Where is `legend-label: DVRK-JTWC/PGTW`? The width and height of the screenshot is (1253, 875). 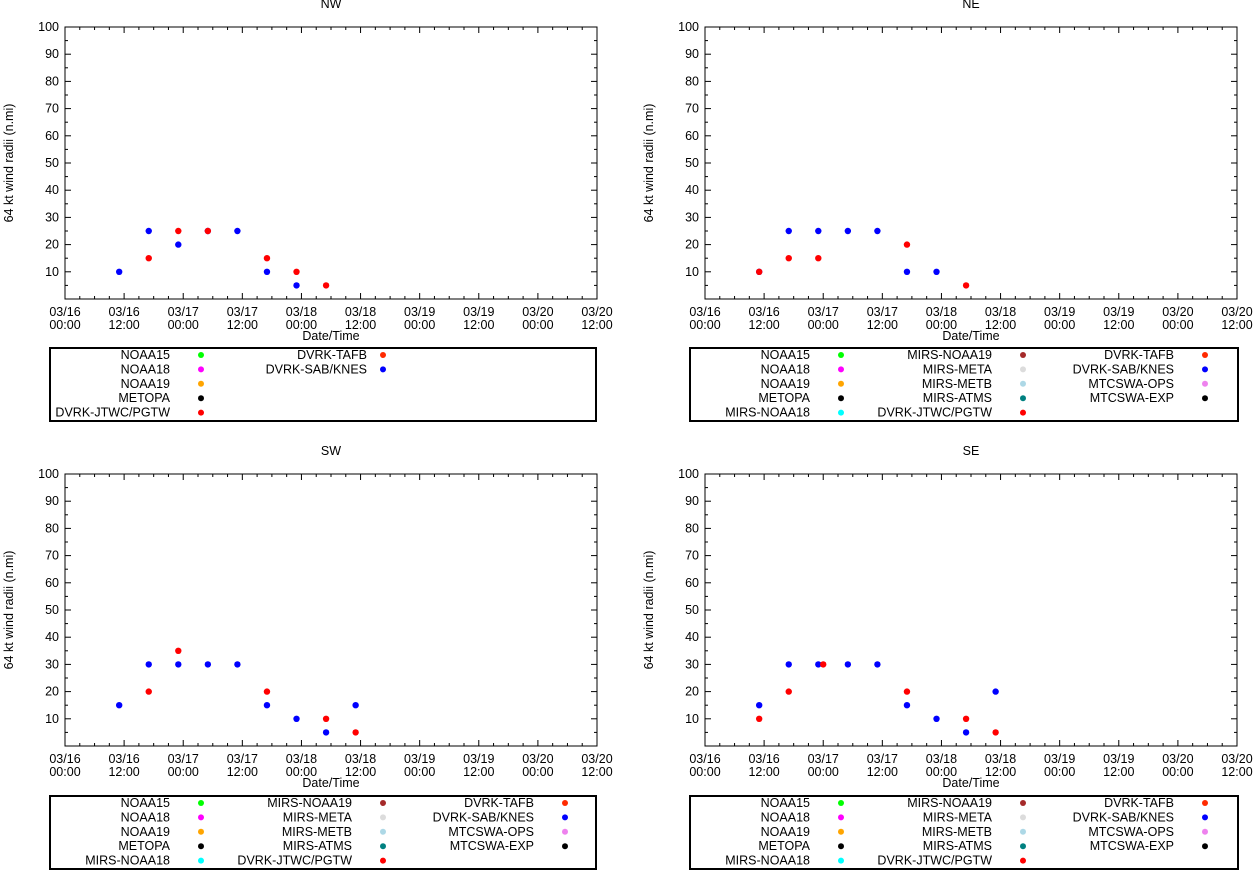 legend-label: DVRK-JTWC/PGTW is located at coordinates (934, 413).